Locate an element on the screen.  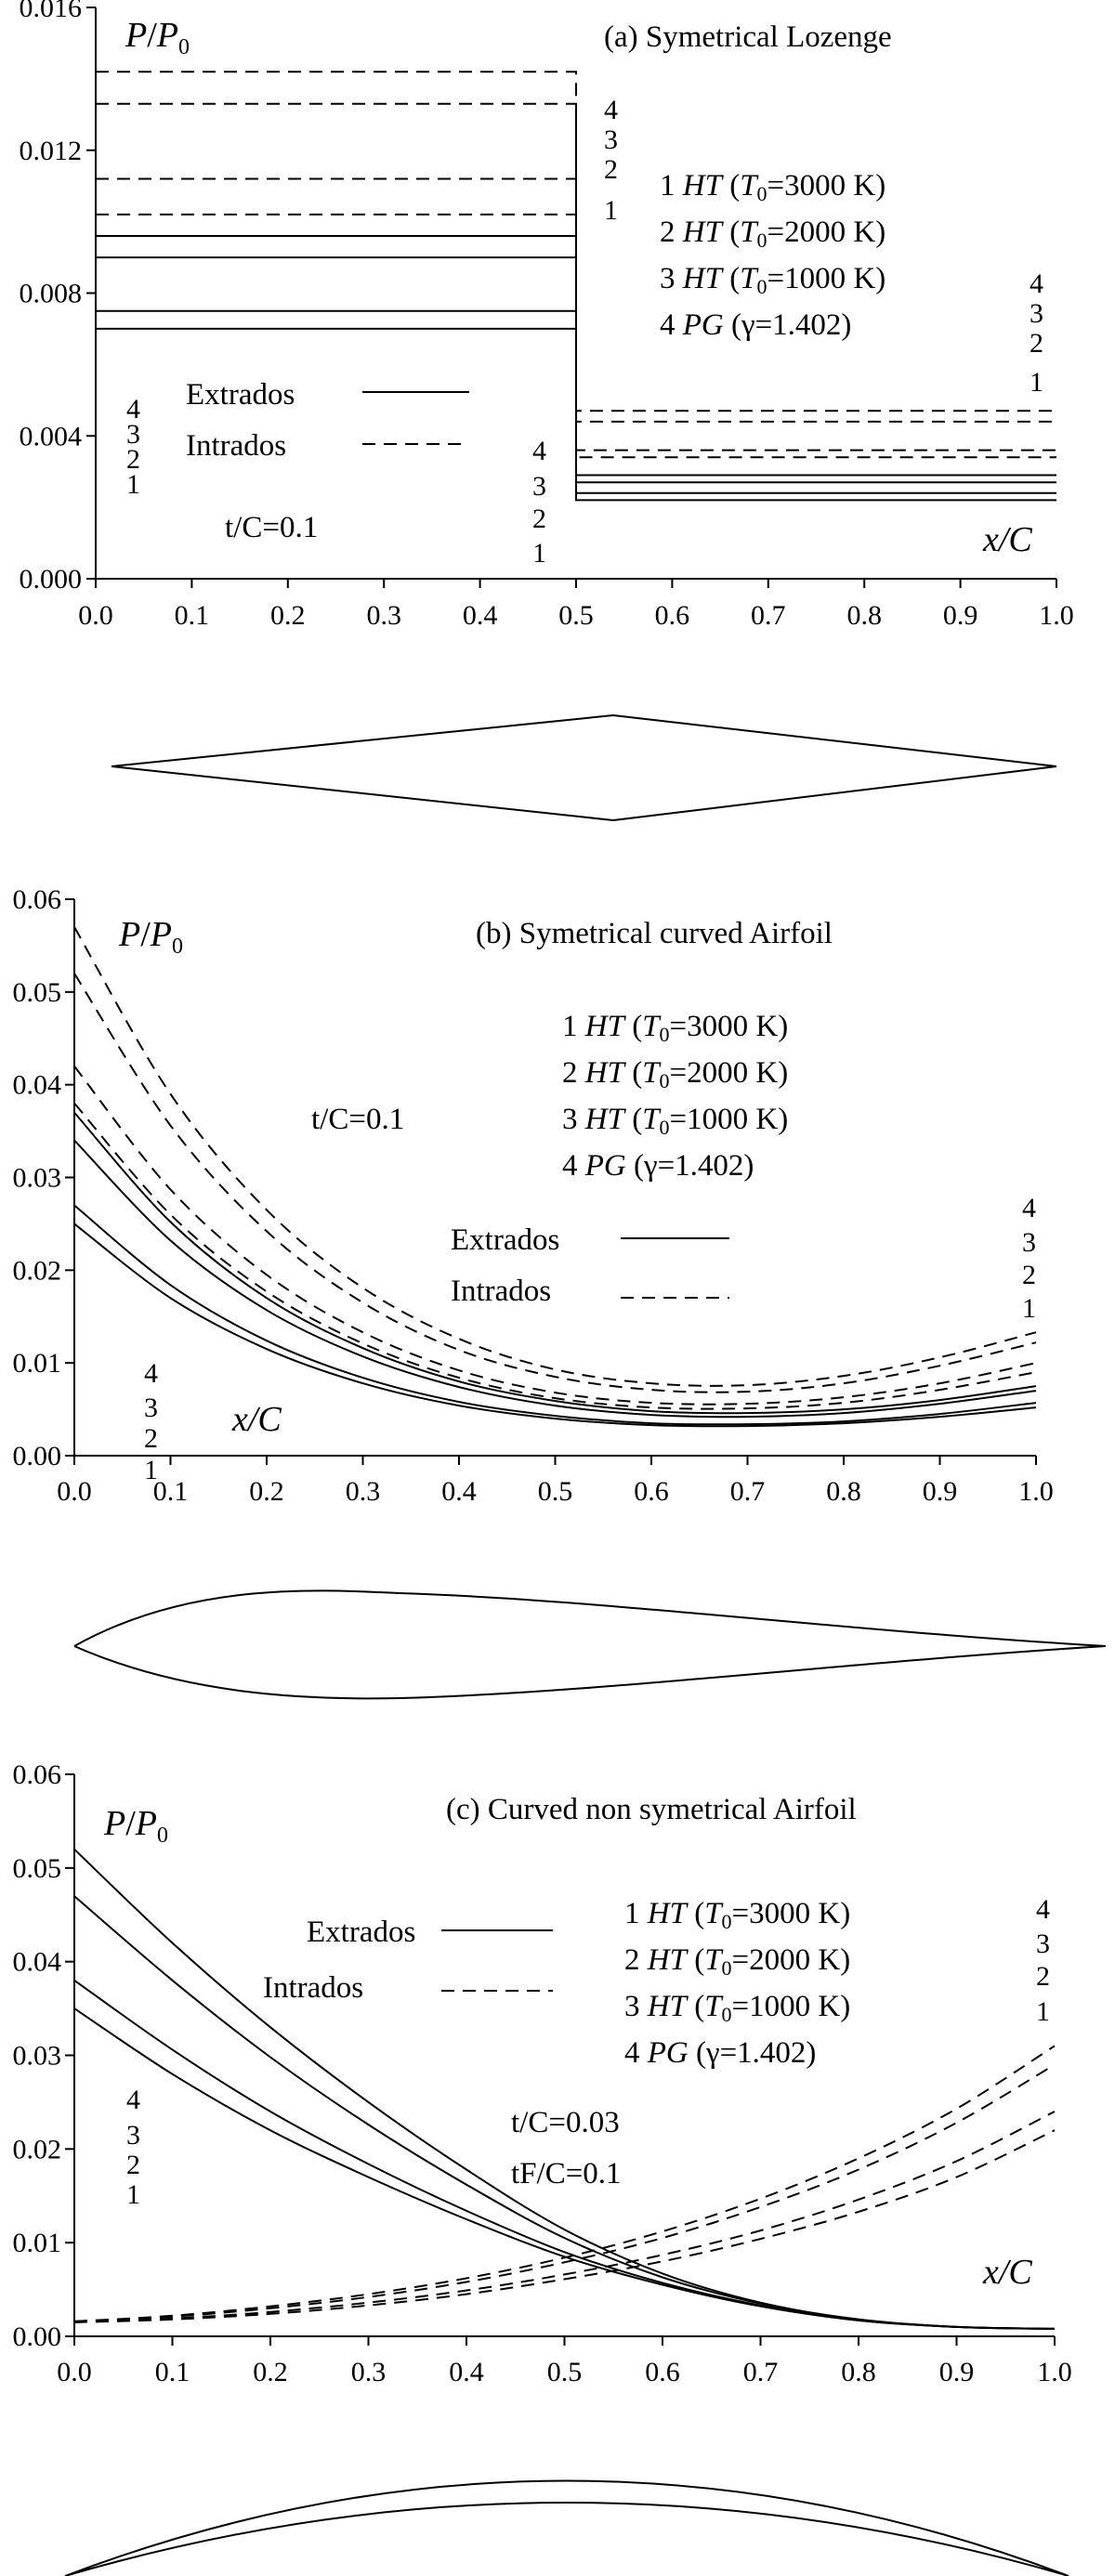
panel-a-ytick-label: 0.008 is located at coordinates (51, 294).